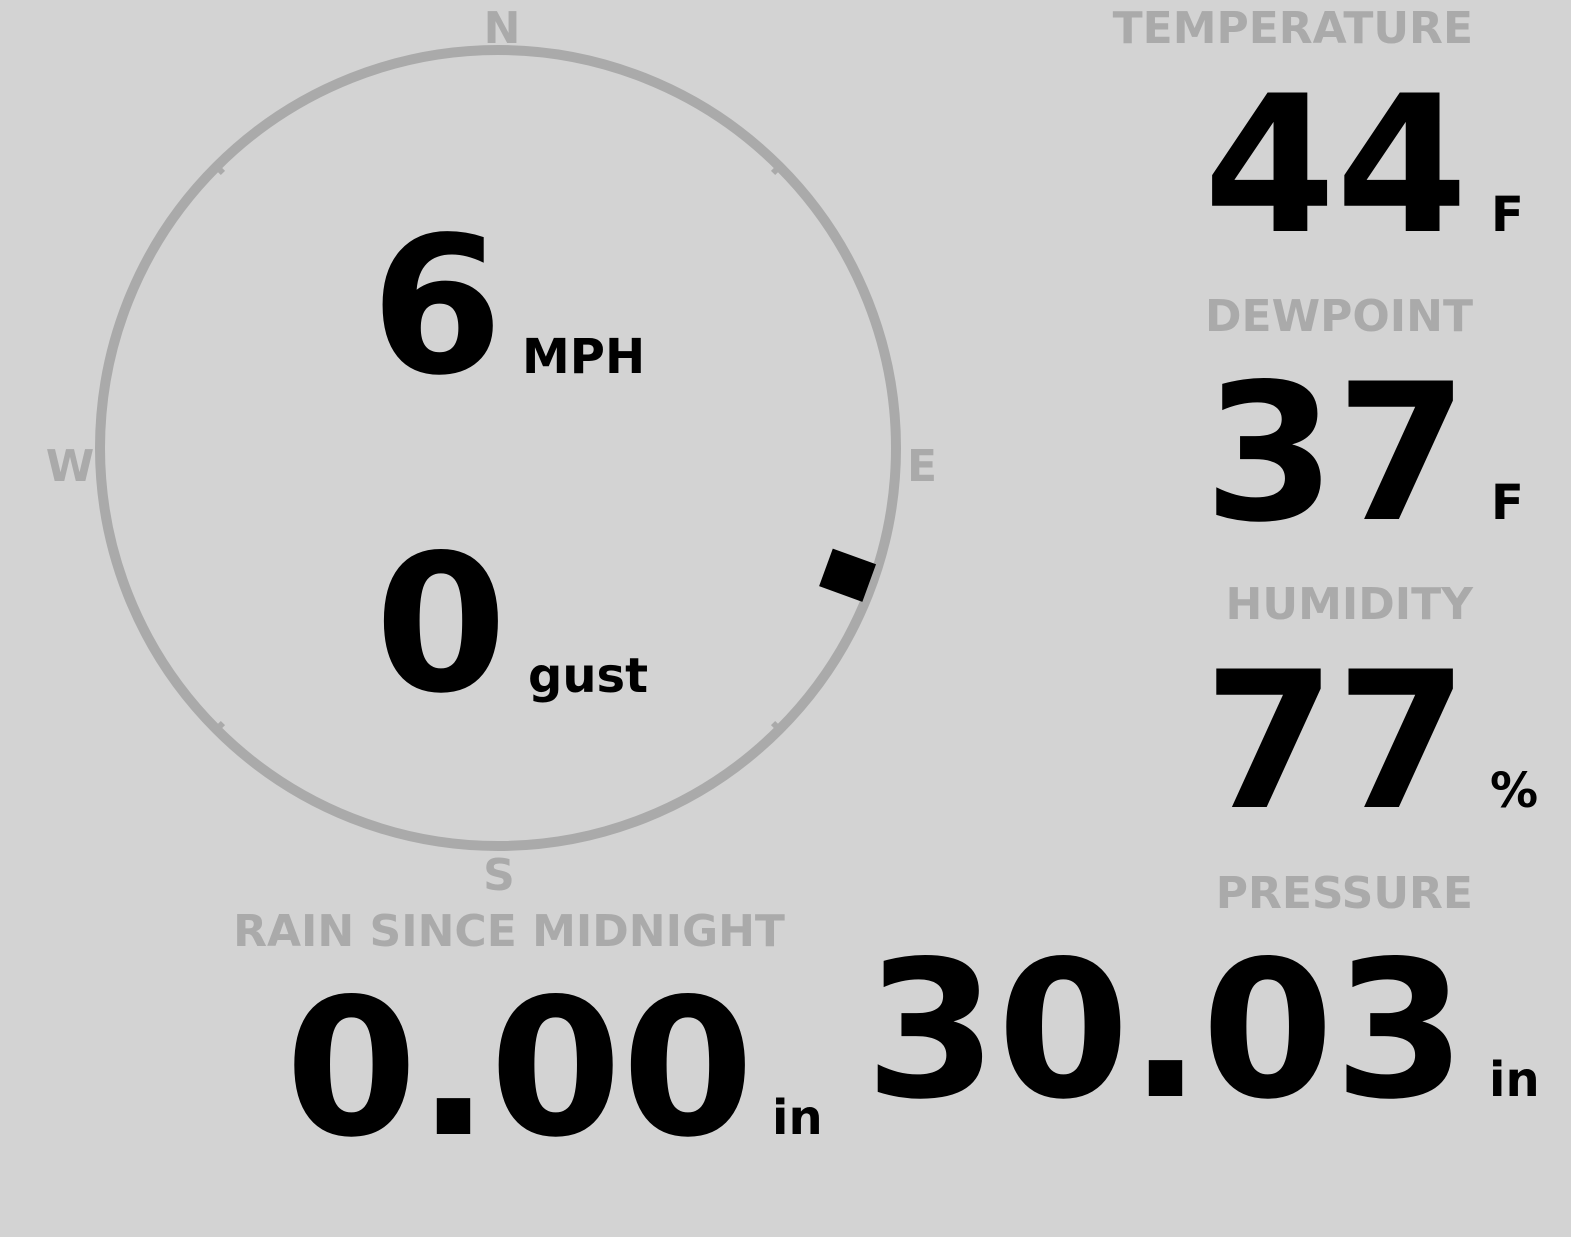 This screenshot has width=1571, height=1237. I want to click on compass-east-label: E, so click(922, 466).